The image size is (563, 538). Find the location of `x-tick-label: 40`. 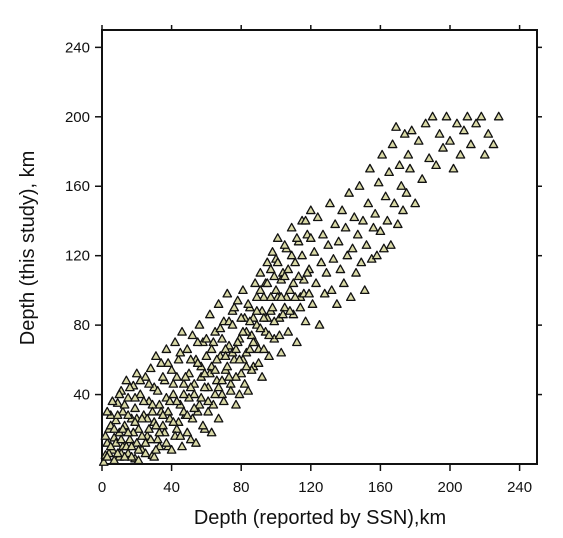

x-tick-label: 40 is located at coordinates (171, 487).